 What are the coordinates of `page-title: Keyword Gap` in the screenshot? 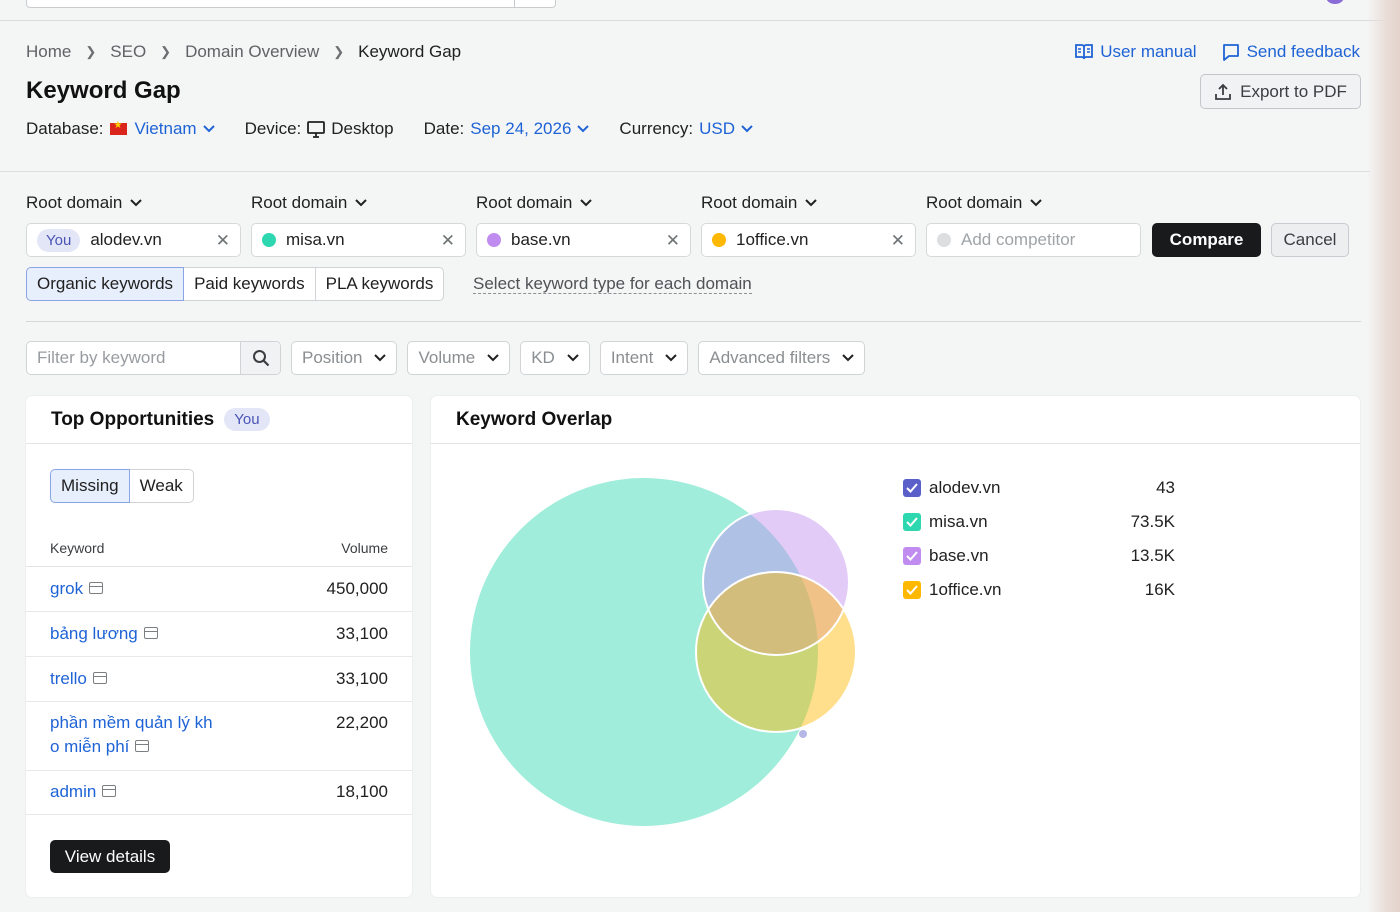 It's located at (103, 90).